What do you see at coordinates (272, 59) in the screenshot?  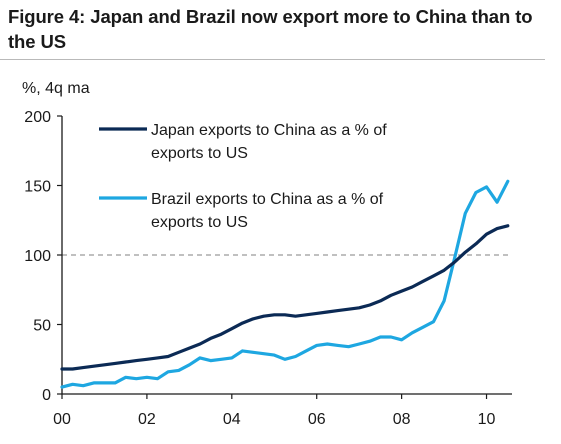 I see `title-divider` at bounding box center [272, 59].